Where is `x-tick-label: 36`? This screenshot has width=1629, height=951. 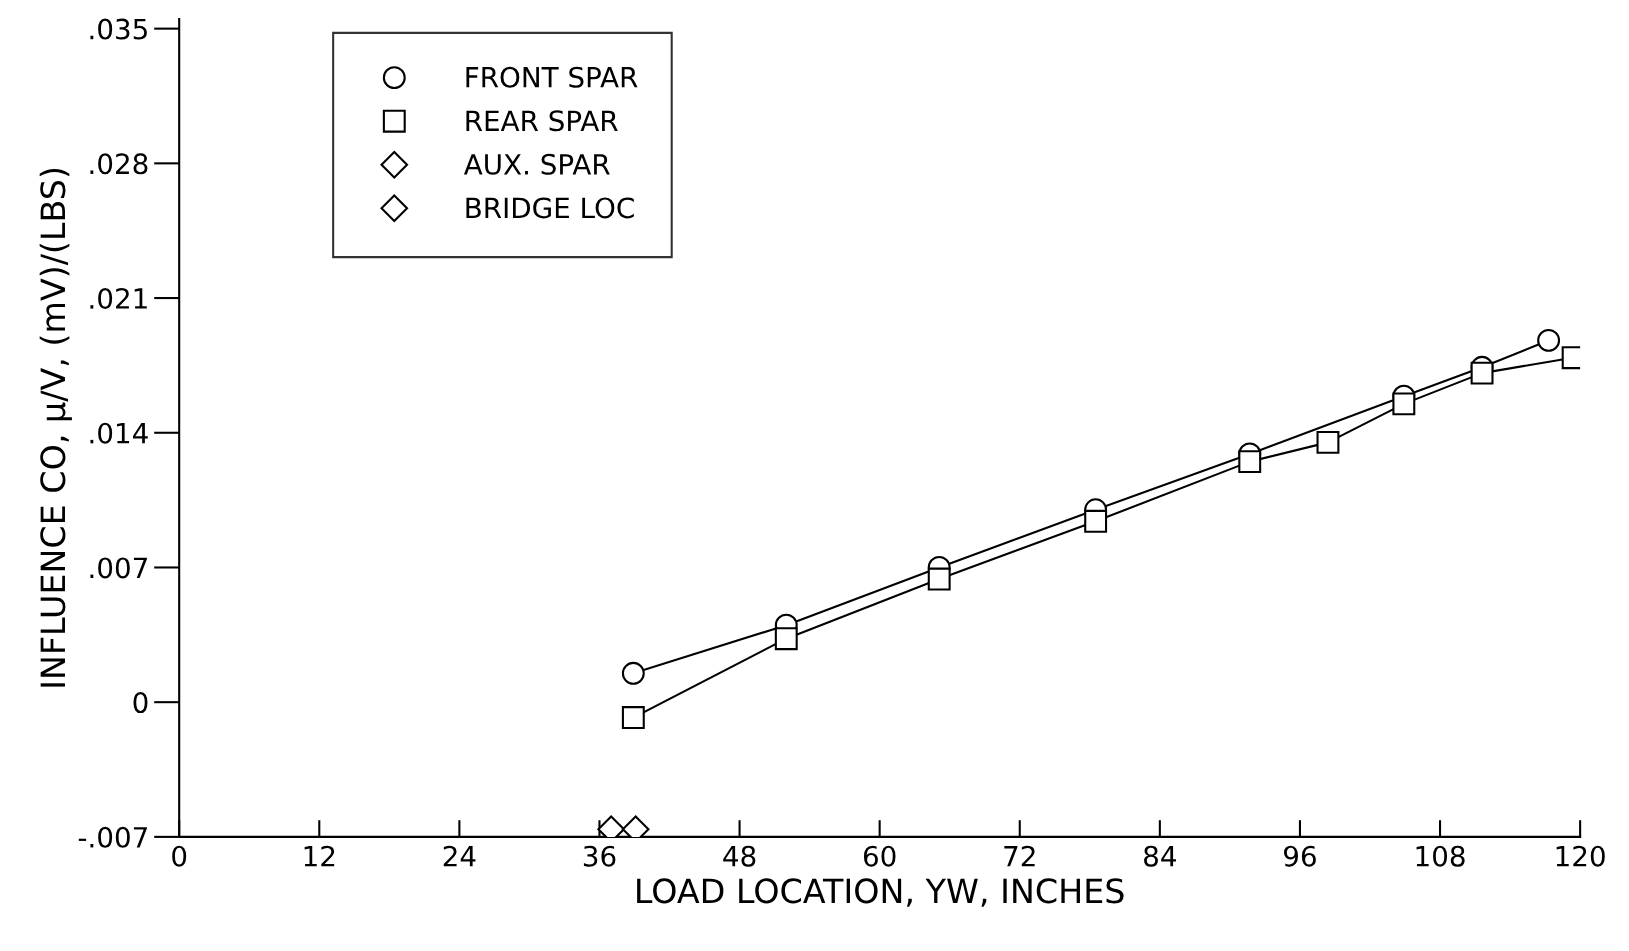 x-tick-label: 36 is located at coordinates (599, 856).